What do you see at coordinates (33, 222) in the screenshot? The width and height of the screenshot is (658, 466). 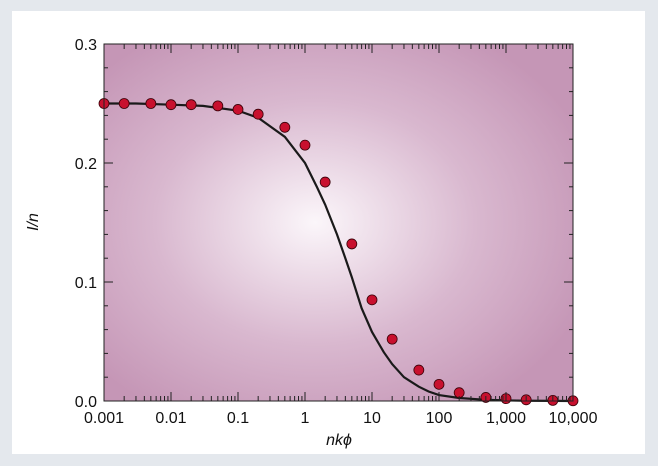 I see `y-axis-label: I/n` at bounding box center [33, 222].